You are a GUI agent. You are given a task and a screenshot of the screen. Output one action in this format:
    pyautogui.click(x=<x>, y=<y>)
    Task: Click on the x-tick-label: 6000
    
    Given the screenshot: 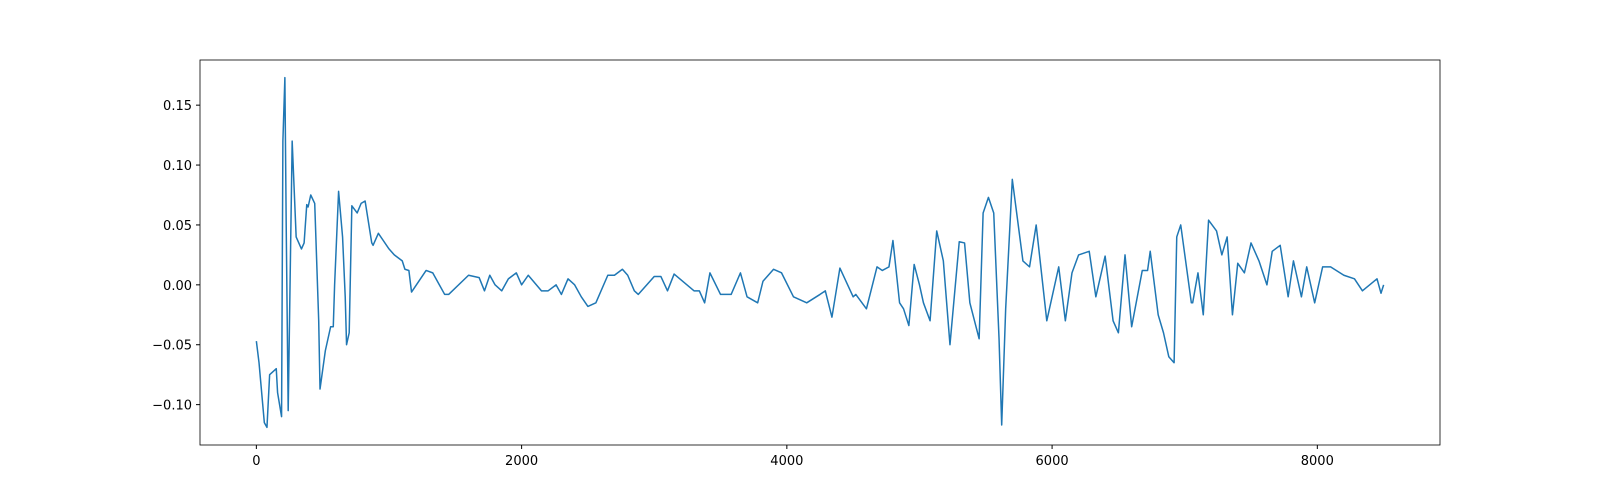 What is the action you would take?
    pyautogui.click(x=1052, y=461)
    